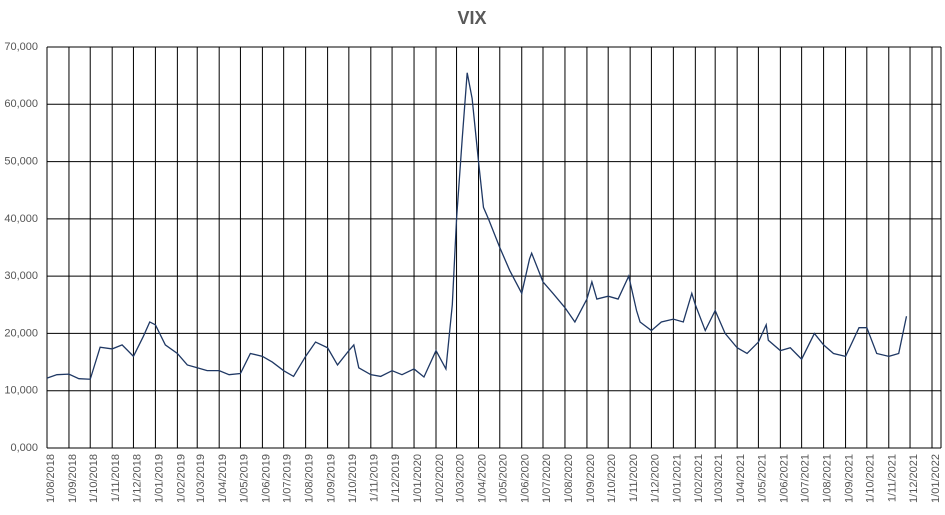 This screenshot has width=945, height=515. What do you see at coordinates (21, 333) in the screenshot?
I see `y-tick-label: 20,000` at bounding box center [21, 333].